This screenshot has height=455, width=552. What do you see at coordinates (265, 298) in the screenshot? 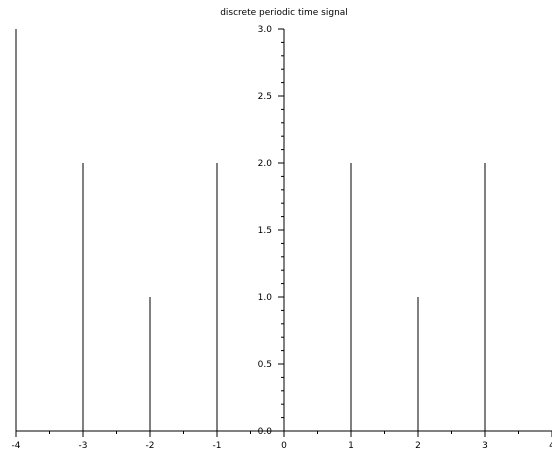
I see `y-tick-label: 1.0` at bounding box center [265, 298].